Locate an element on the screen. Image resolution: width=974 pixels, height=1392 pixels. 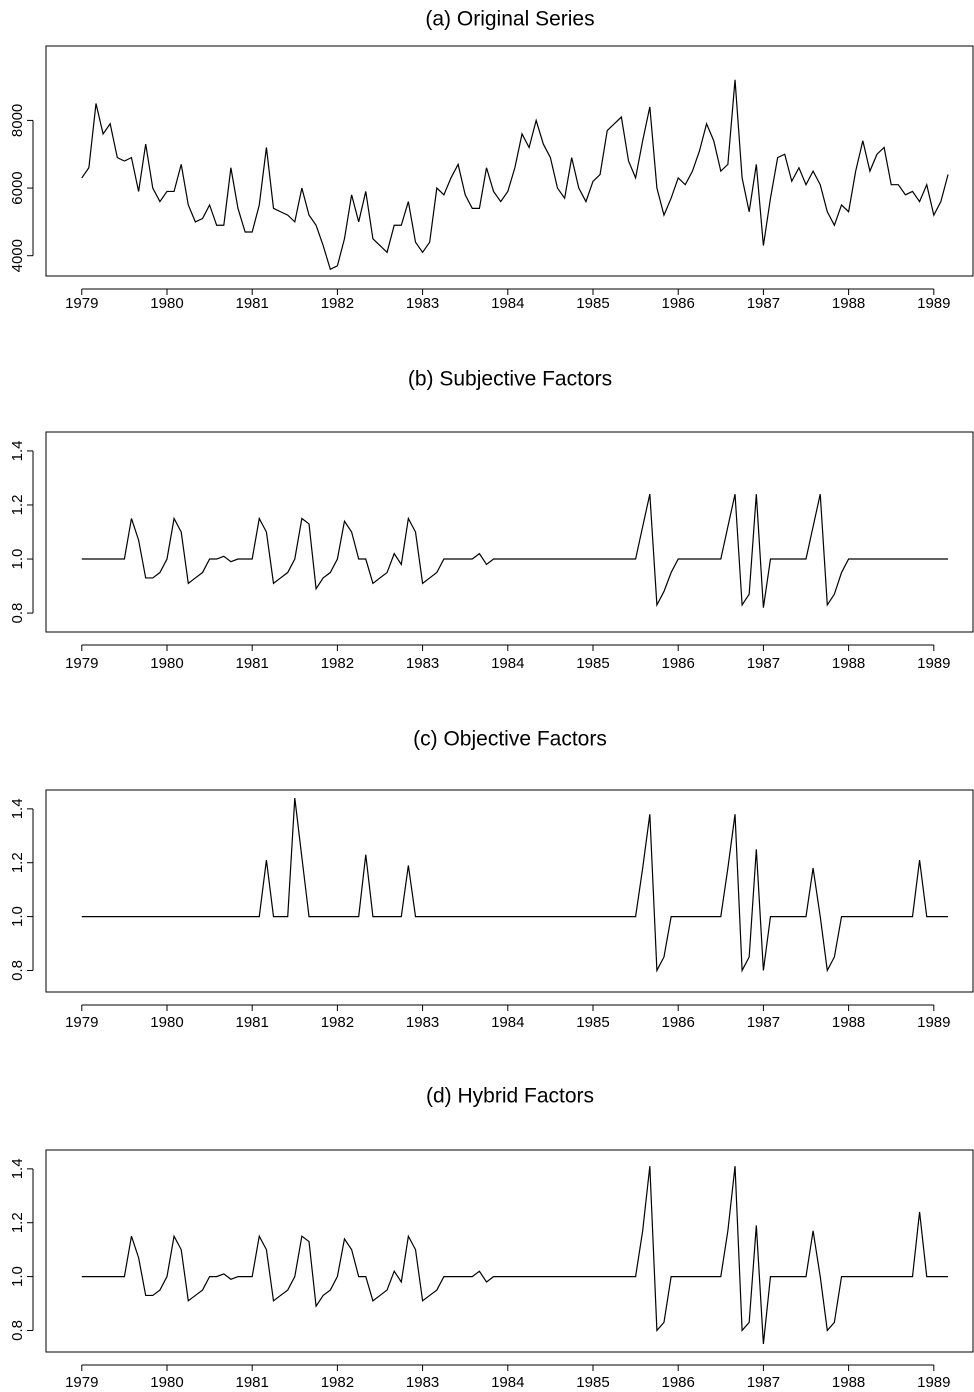
chart-title: (c) Objective Factors is located at coordinates (510, 739).